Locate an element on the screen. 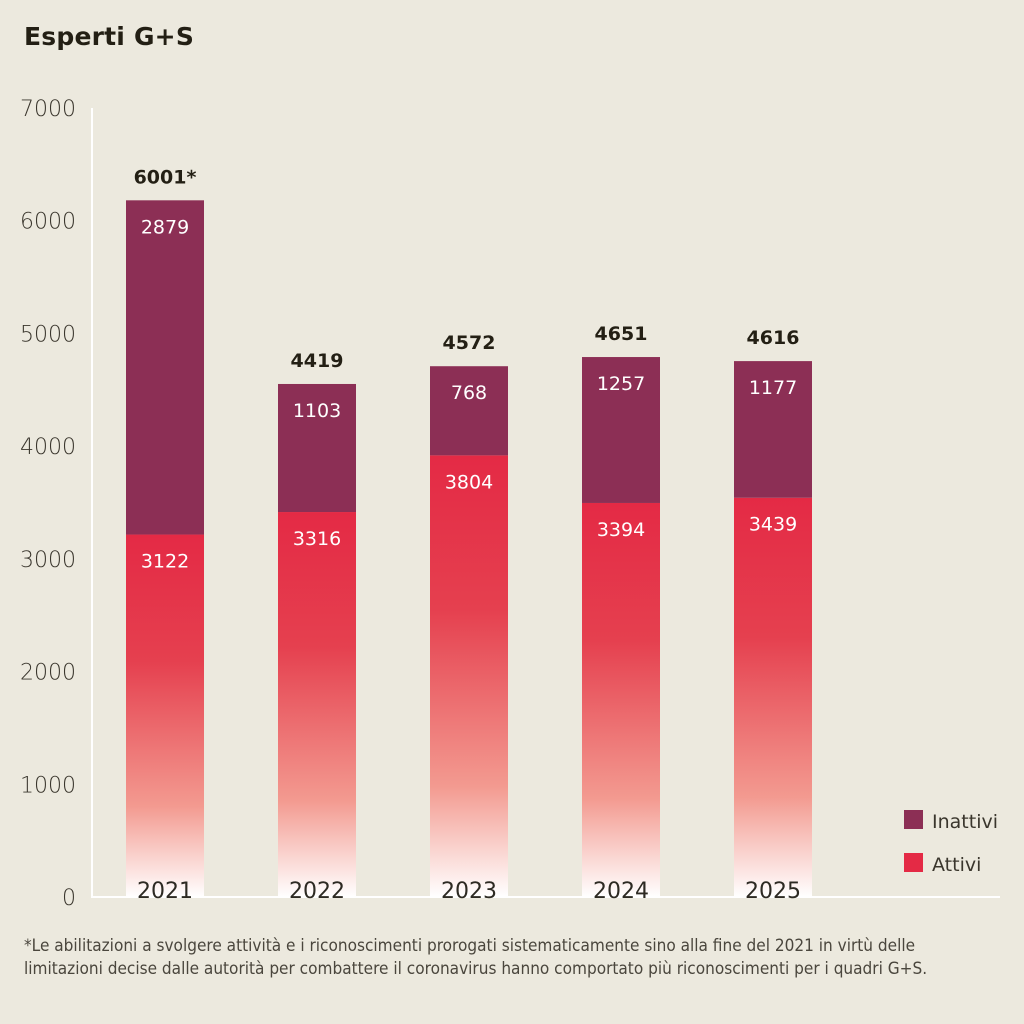 The image size is (1024, 1024). x-axis-labels: 2021 2022 2023 2024 2025 is located at coordinates (469, 891).